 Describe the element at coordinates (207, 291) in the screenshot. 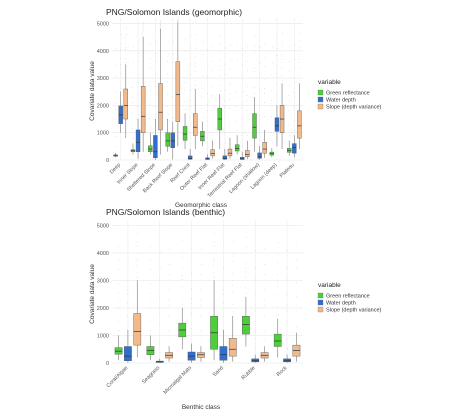

I see `plot-area` at that location.